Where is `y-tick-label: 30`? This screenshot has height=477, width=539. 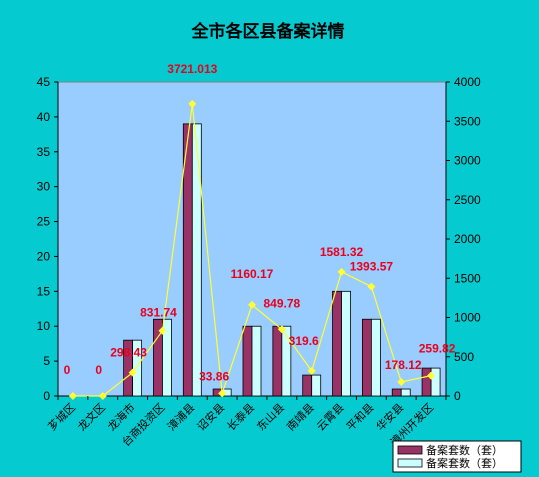
y-tick-label: 30 is located at coordinates (44, 187).